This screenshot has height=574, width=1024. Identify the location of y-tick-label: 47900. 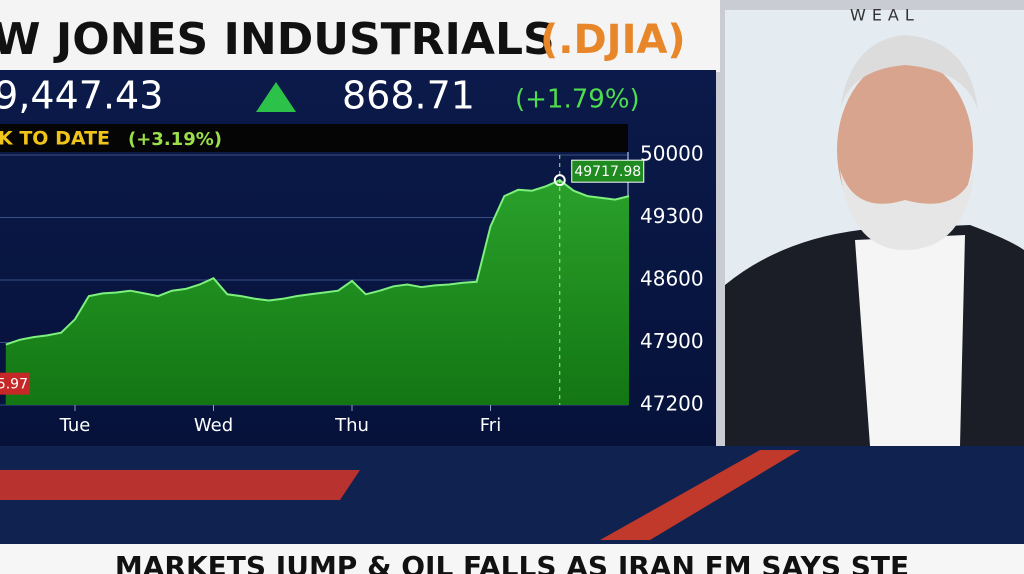
(672, 341).